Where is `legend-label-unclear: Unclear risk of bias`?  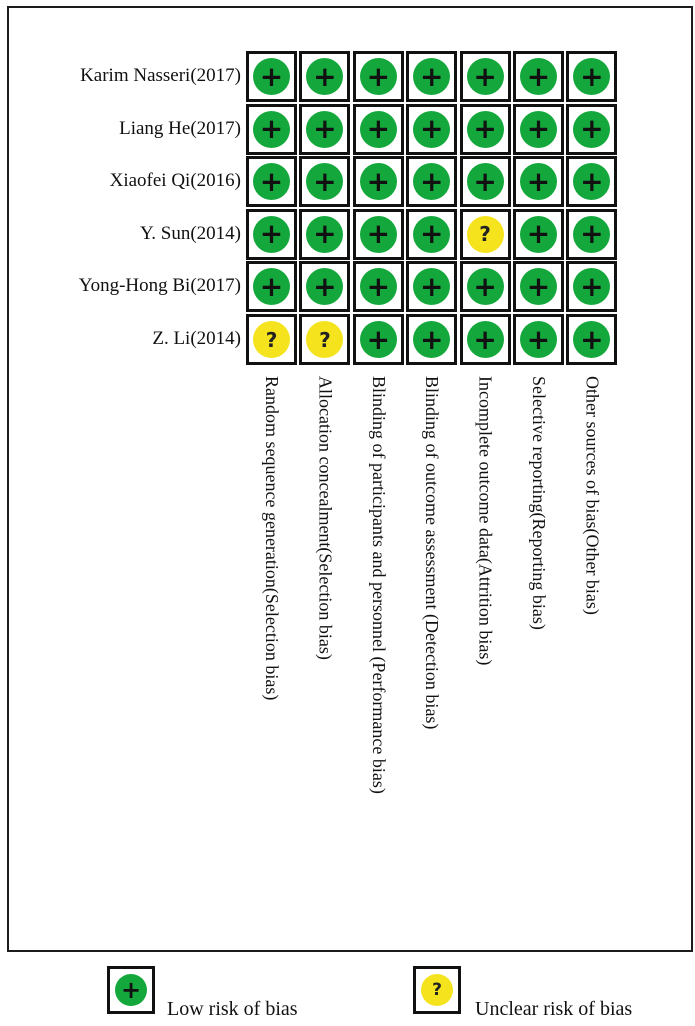
legend-label-unclear: Unclear risk of bias is located at coordinates (554, 1009).